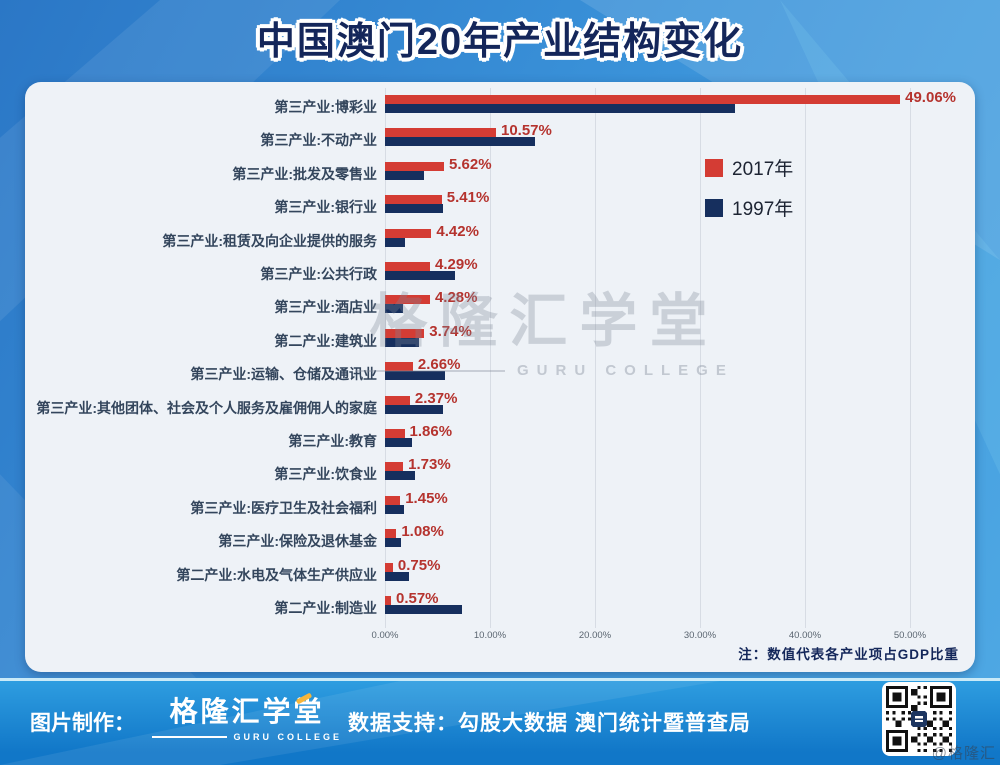  Describe the element at coordinates (82, 723) in the screenshot. I see `credit-label: 图片制作：` at that location.